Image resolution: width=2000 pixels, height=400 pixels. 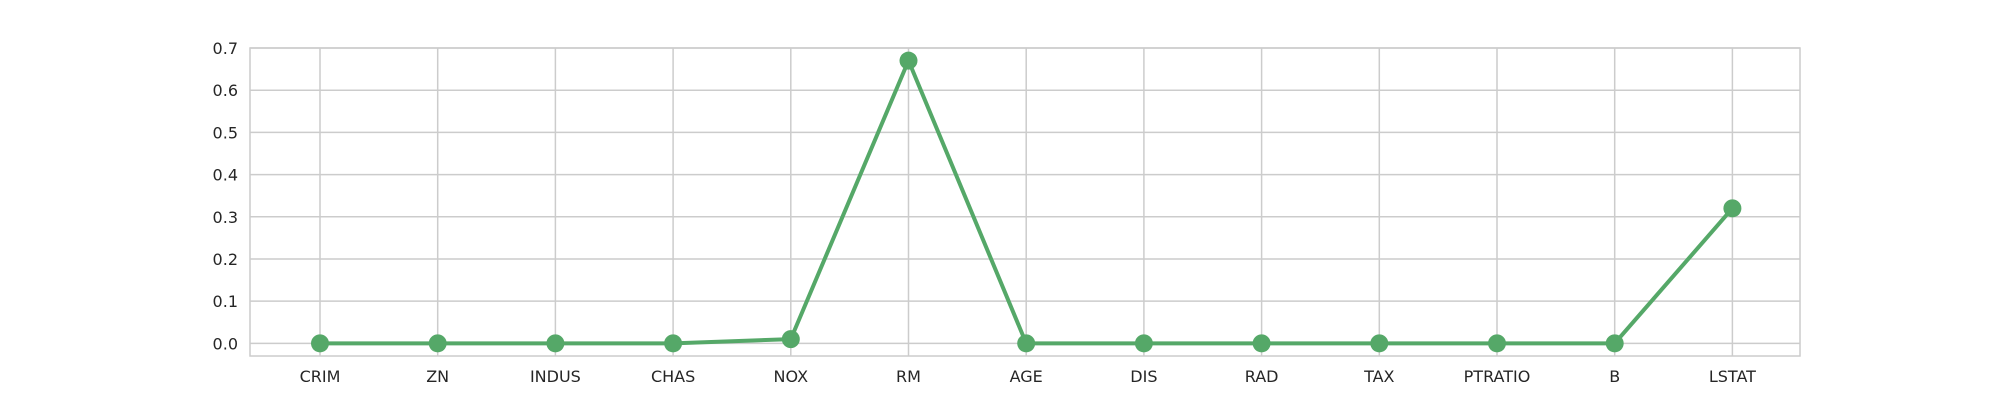 I want to click on x-tick-label: B, so click(x=1614, y=376).